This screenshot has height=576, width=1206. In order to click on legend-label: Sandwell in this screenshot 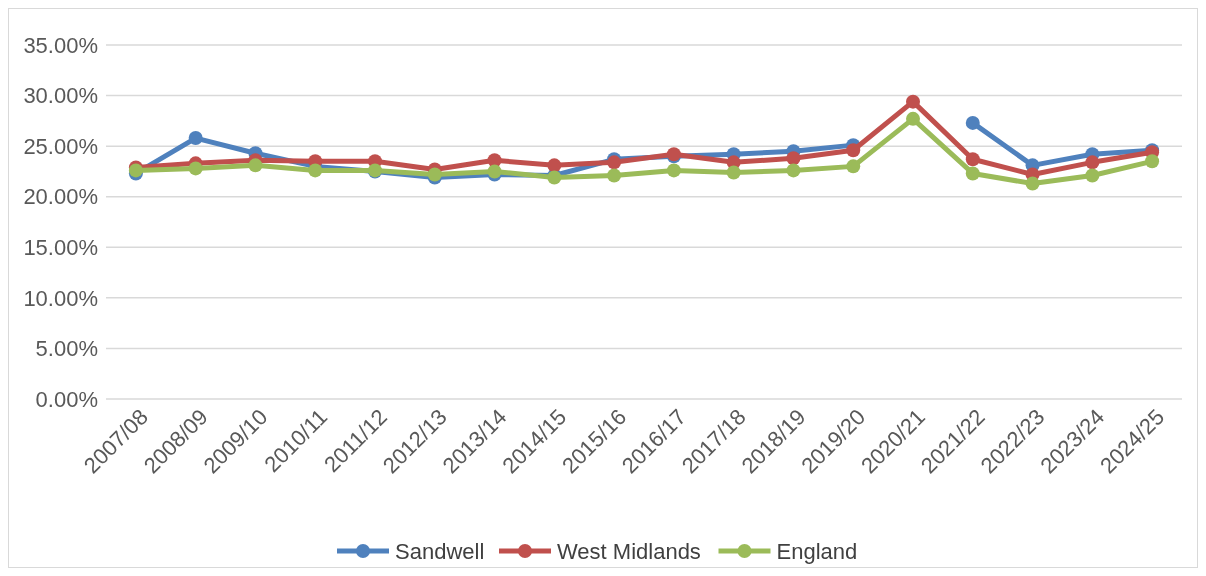, I will do `click(440, 551)`.